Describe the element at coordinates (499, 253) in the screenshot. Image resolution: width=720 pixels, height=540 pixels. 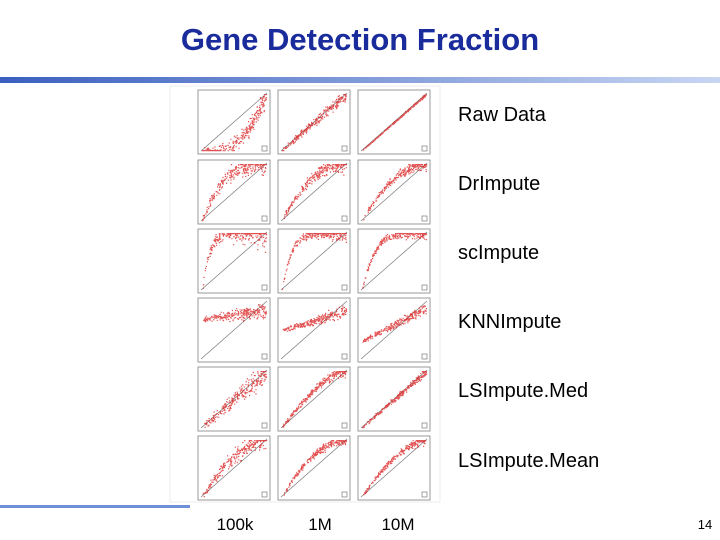
I see `row-label: scImpute` at that location.